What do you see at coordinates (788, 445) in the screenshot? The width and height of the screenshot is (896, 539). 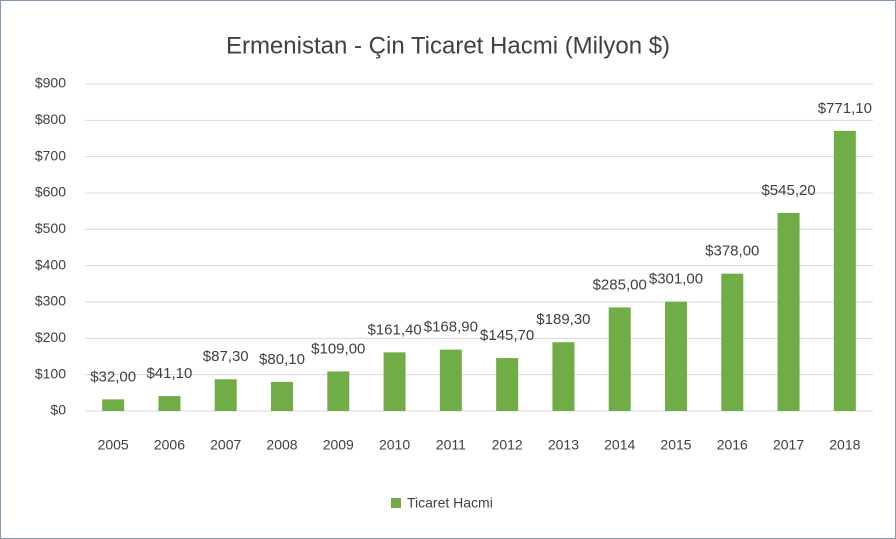 I see `x-tick-label: 2017` at bounding box center [788, 445].